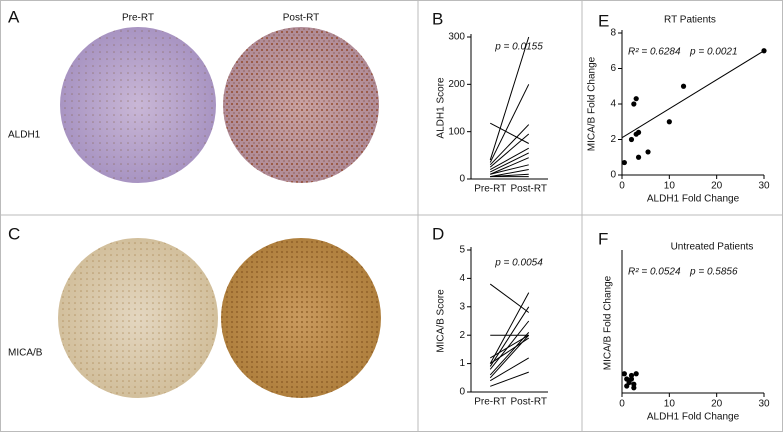  Describe the element at coordinates (138, 18) in the screenshot. I see `column-label: Pre-RT` at that location.